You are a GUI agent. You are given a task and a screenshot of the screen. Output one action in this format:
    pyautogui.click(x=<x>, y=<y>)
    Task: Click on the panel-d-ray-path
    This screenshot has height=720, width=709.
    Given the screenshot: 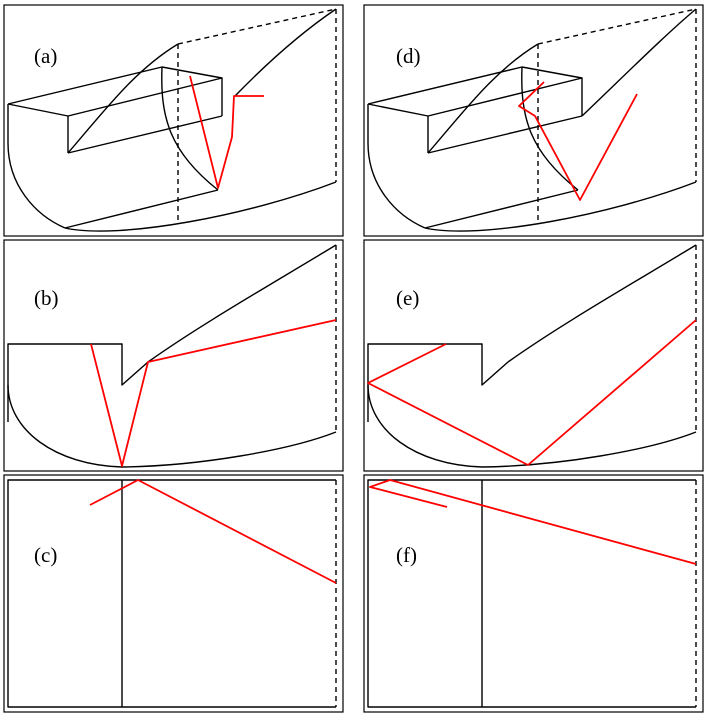 What is the action you would take?
    pyautogui.click(x=578, y=141)
    